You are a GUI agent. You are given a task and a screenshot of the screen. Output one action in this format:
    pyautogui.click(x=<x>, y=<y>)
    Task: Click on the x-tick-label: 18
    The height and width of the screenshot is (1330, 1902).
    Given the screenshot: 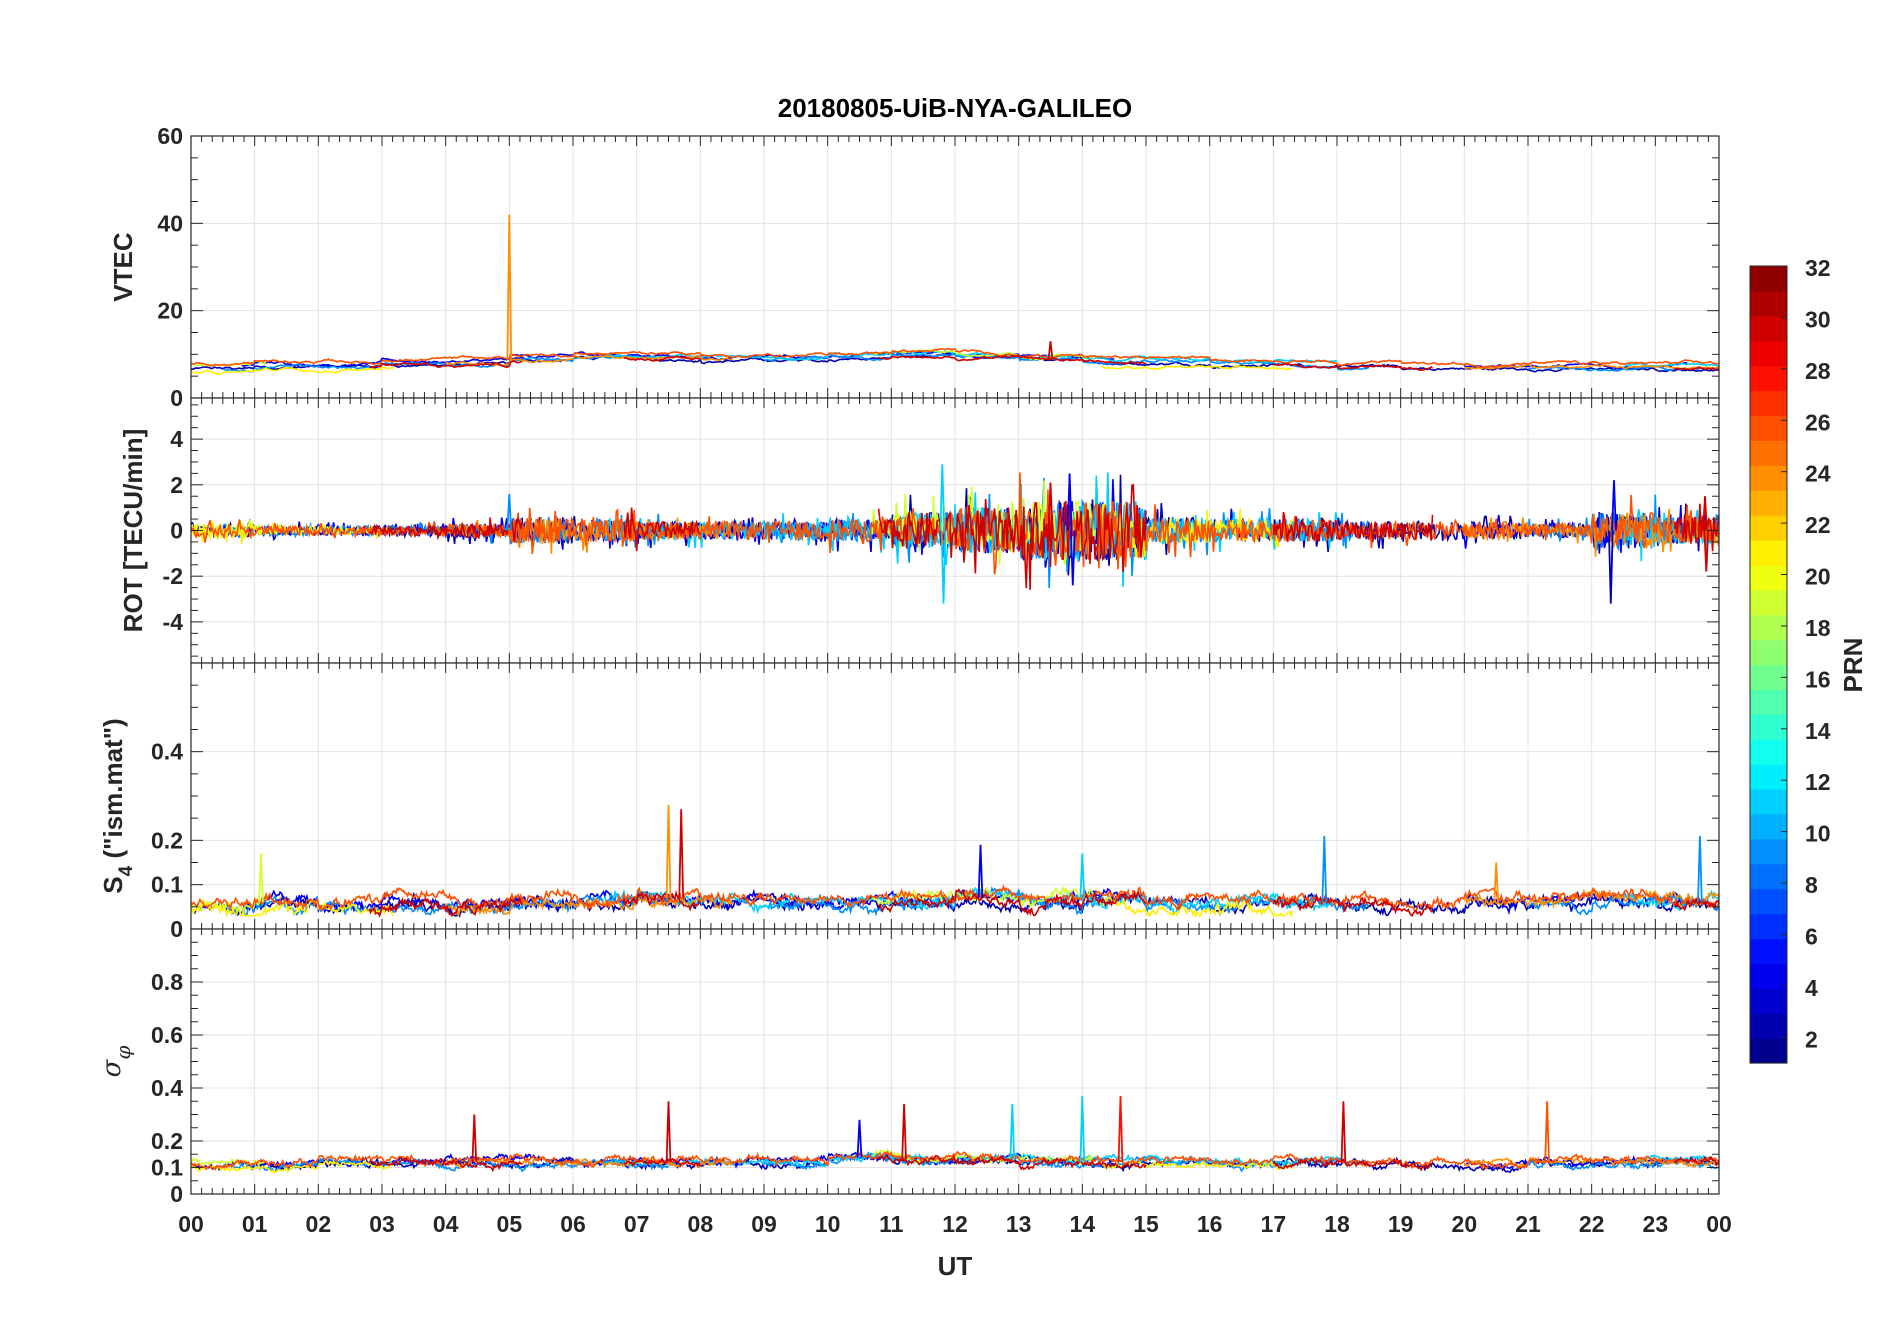 What is the action you would take?
    pyautogui.click(x=1337, y=1224)
    